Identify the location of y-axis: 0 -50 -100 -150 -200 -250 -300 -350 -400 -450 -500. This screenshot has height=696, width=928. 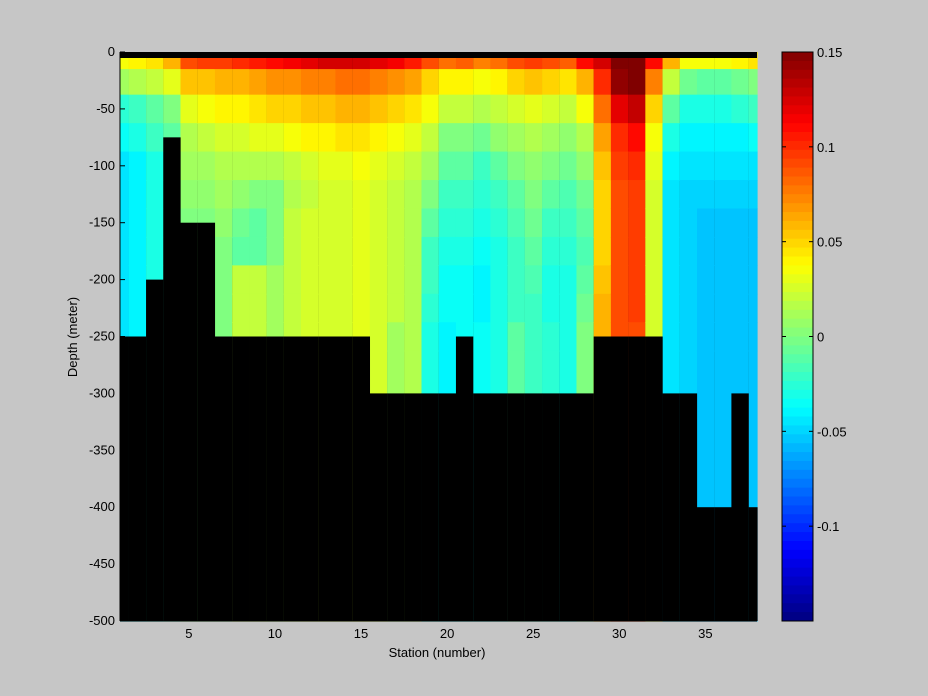
(107, 336).